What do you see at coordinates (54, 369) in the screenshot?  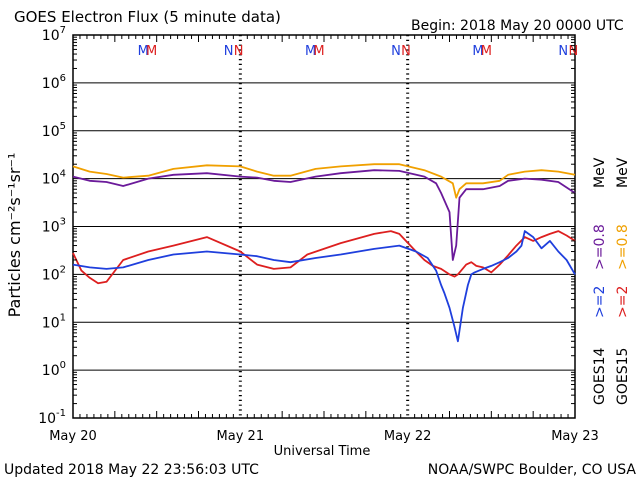 I see `y-tick-label: 10⁰` at bounding box center [54, 369].